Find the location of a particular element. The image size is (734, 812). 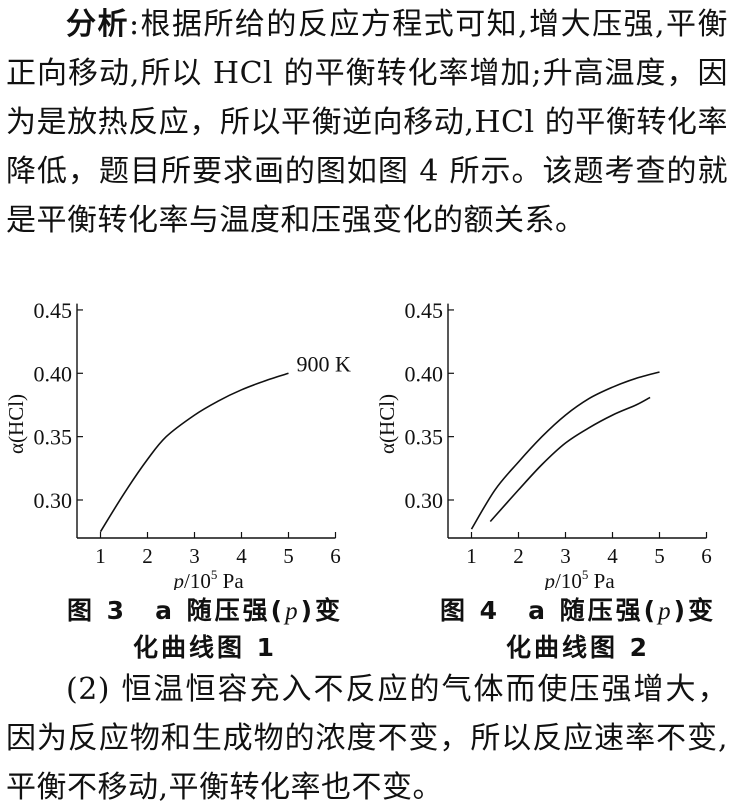

figure-3-caption-var: p is located at coordinates (293, 611).